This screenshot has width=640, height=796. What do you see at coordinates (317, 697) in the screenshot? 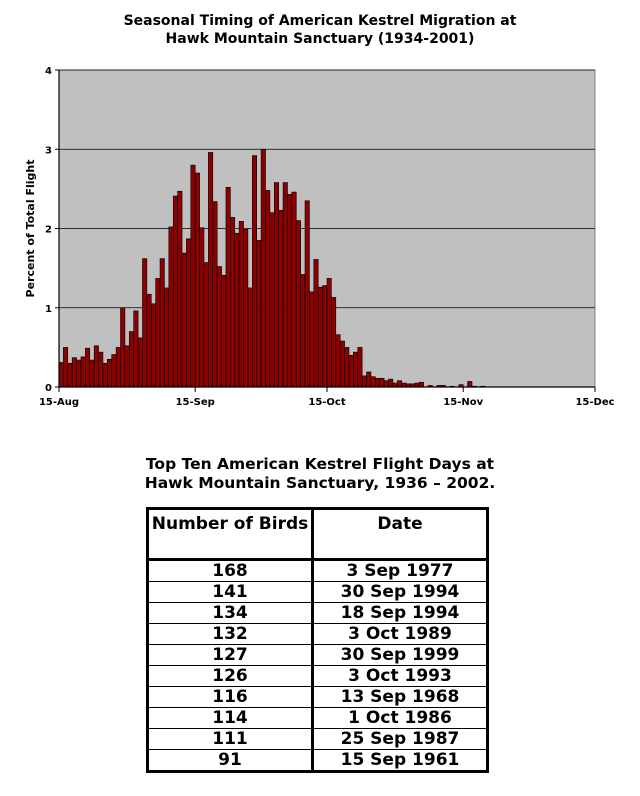
I see `table-row: 116 13 Sep 1968` at bounding box center [317, 697].